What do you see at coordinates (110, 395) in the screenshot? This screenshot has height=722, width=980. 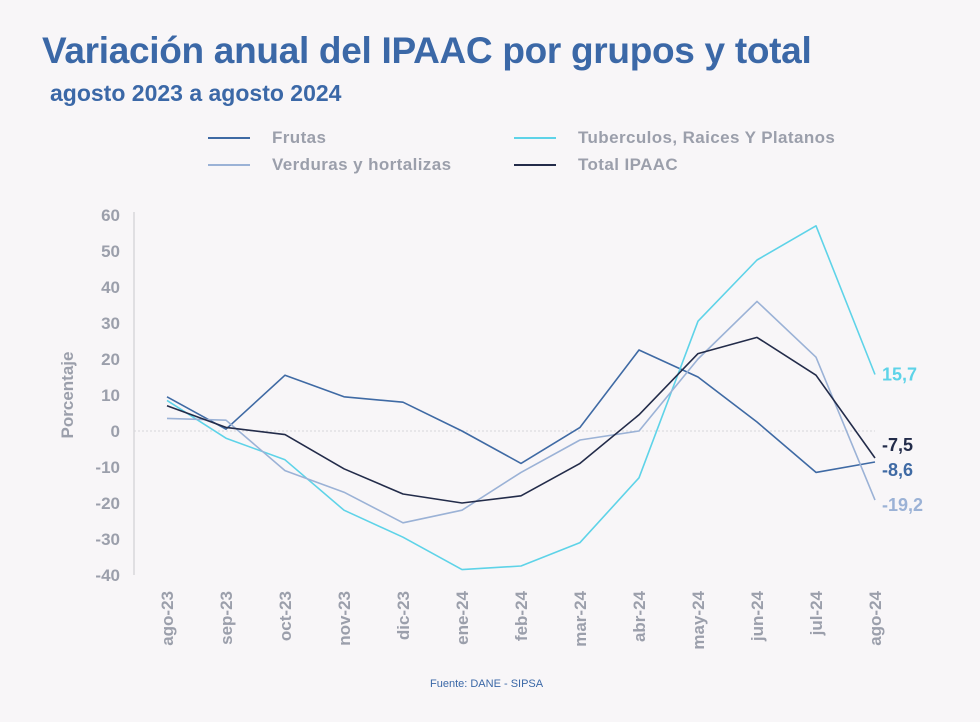 I see `y-tick-label: 10` at bounding box center [110, 395].